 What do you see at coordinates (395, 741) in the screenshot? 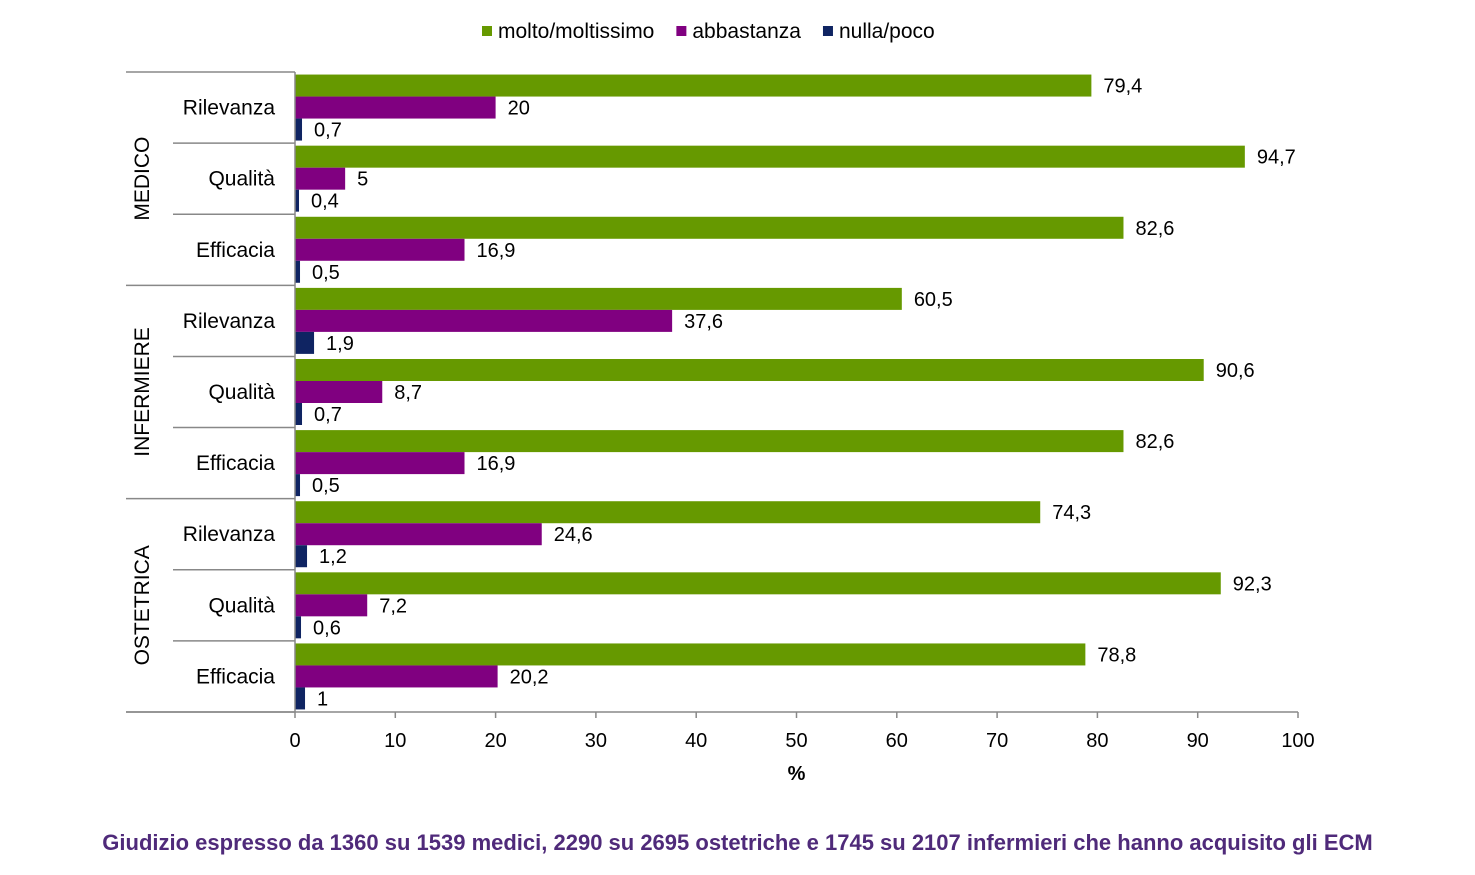
I see `x-tick-label: 10` at bounding box center [395, 741].